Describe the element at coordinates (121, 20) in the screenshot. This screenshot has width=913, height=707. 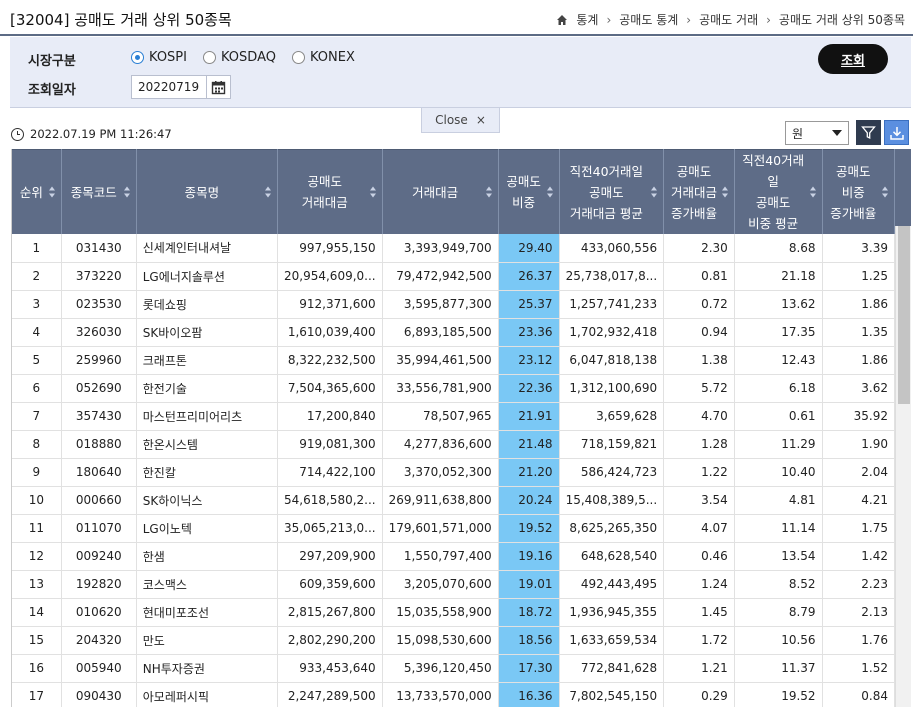
I see `page-title: [32004] 공매도 거래 상위 50종목` at that location.